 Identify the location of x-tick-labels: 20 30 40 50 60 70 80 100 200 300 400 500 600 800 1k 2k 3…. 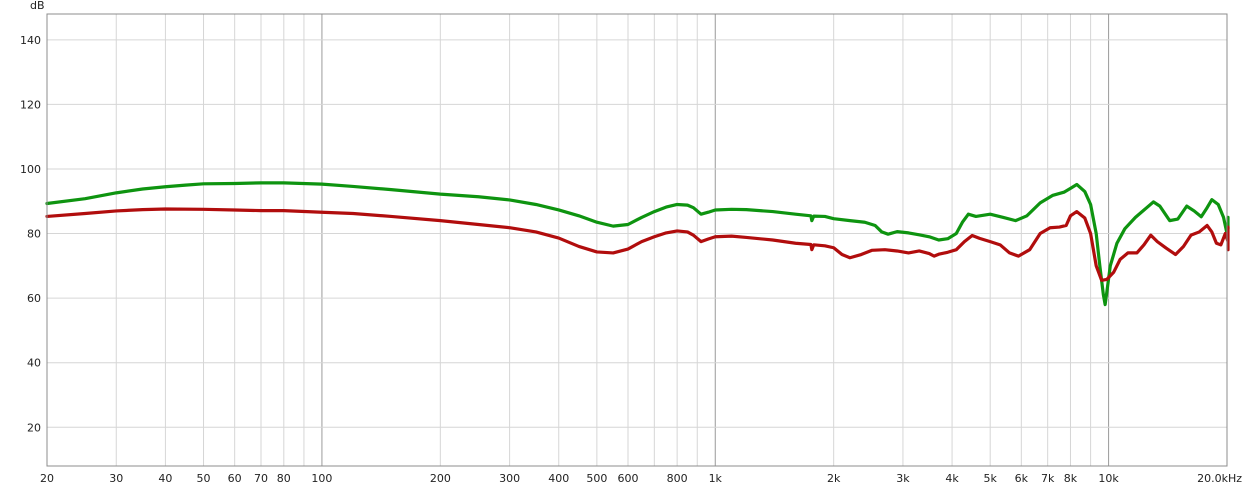
(641, 478).